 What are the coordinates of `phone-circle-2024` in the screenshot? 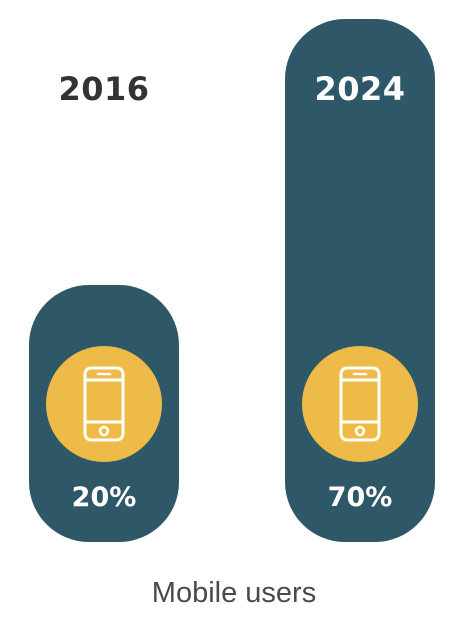 It's located at (360, 404).